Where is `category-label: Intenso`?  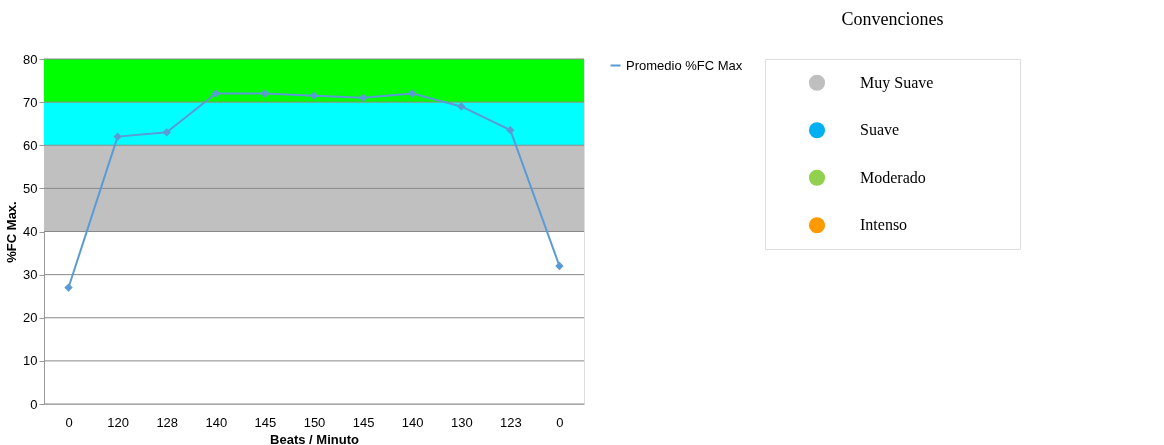
category-label: Intenso is located at coordinates (884, 225).